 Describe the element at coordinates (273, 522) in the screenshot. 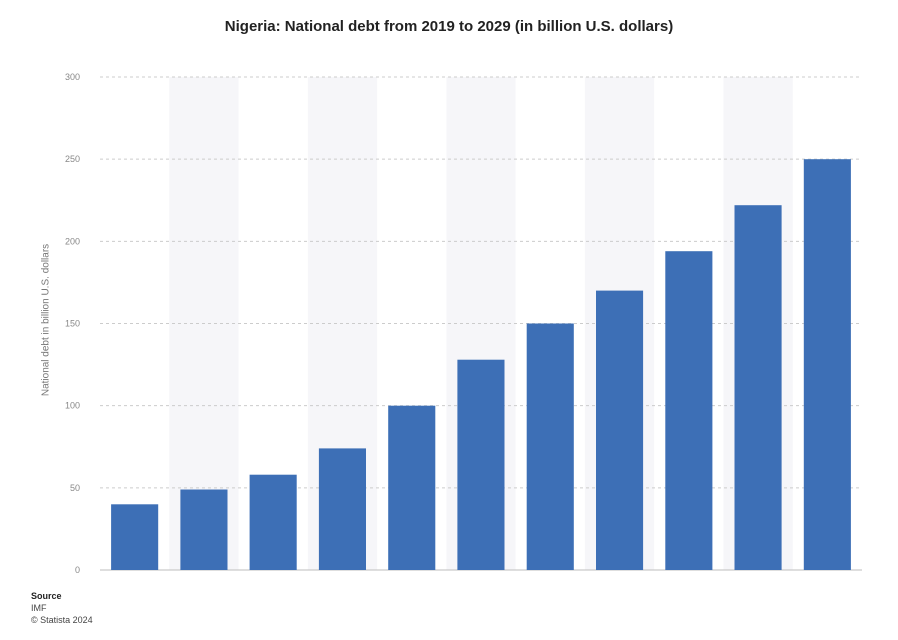

I see `bar-2021` at that location.